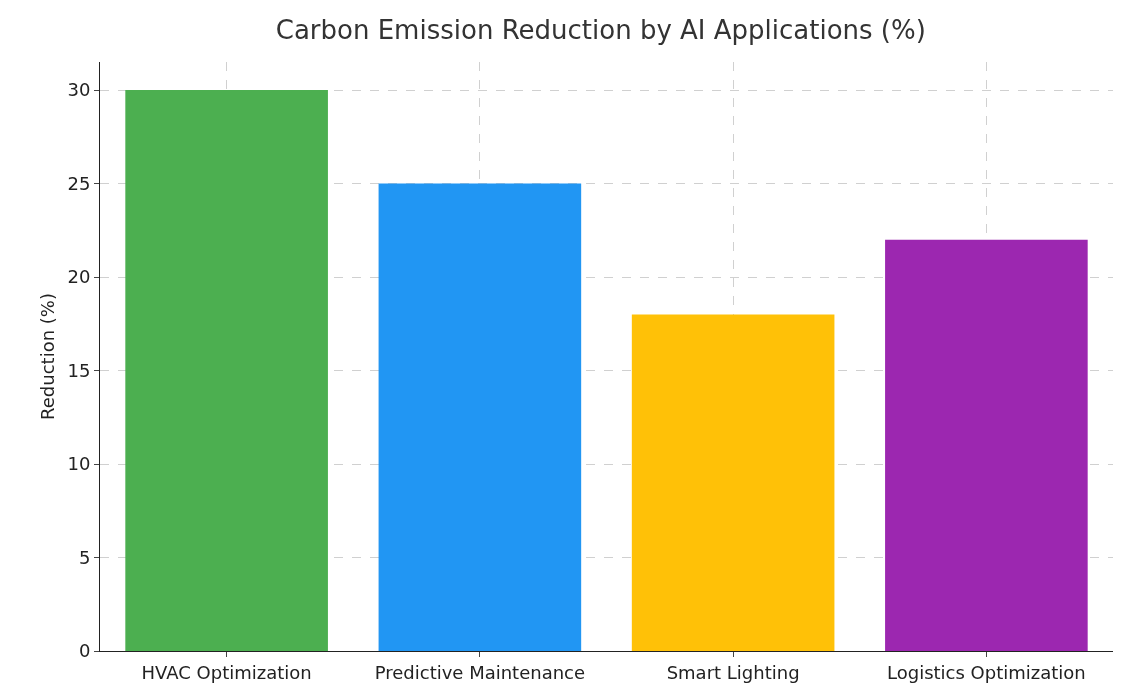 This screenshot has height=693, width=1123. I want to click on y-tick-label: 30, so click(79, 90).